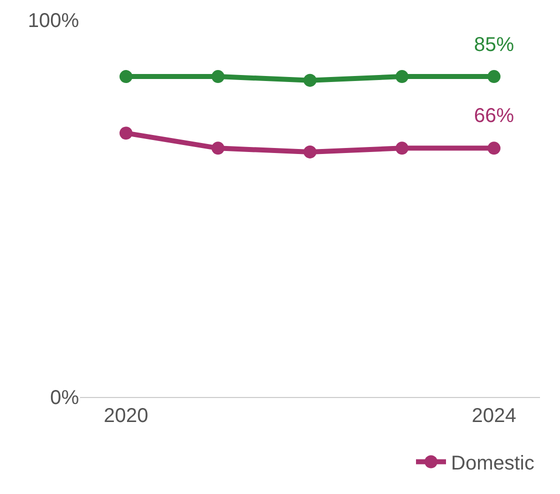 The height and width of the screenshot is (494, 560). What do you see at coordinates (65, 398) in the screenshot?
I see `y-tick-label: 0%` at bounding box center [65, 398].